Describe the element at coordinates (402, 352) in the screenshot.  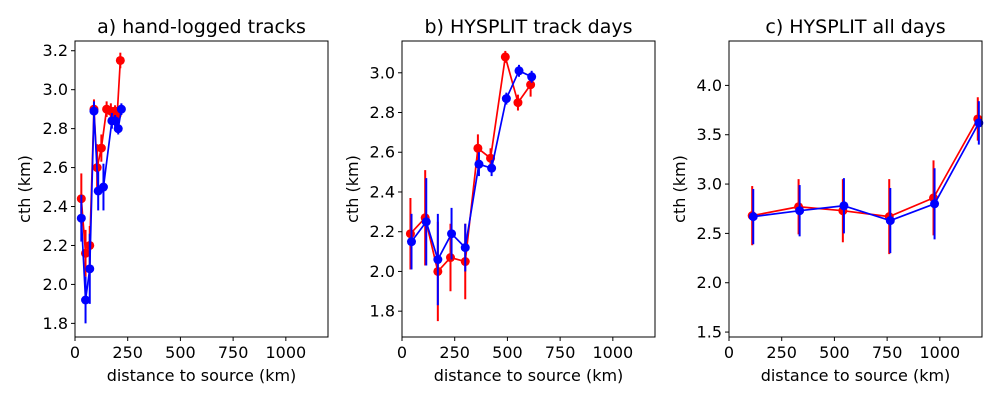
I see `panel-b-x-tick-label: 0` at that location.